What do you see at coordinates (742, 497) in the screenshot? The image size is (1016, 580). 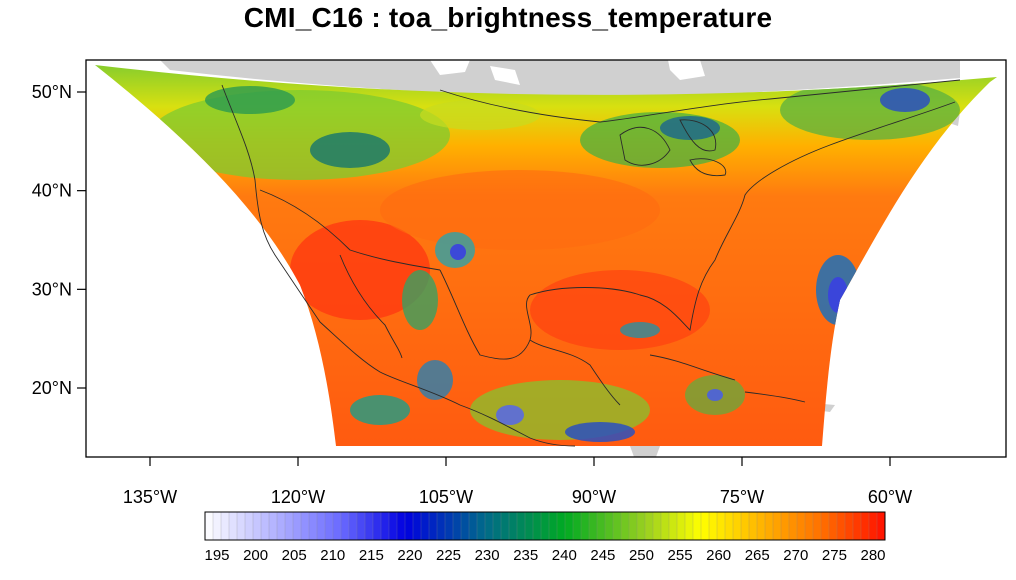 I see `lon-tick-label: 75°W` at bounding box center [742, 497].